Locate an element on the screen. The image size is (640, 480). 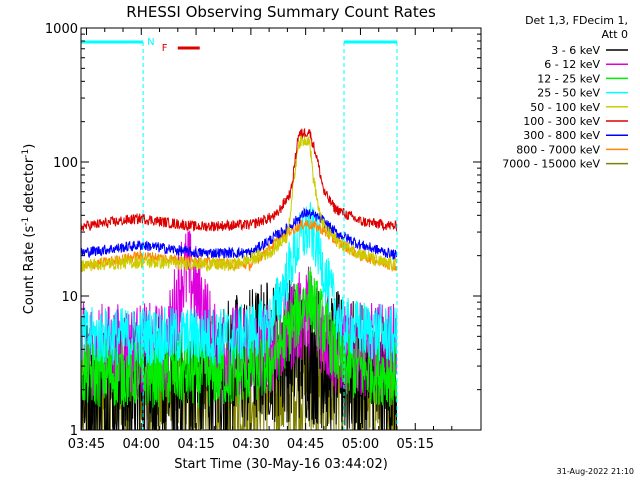
y-tick-label: 1000 is located at coordinates (61, 29).